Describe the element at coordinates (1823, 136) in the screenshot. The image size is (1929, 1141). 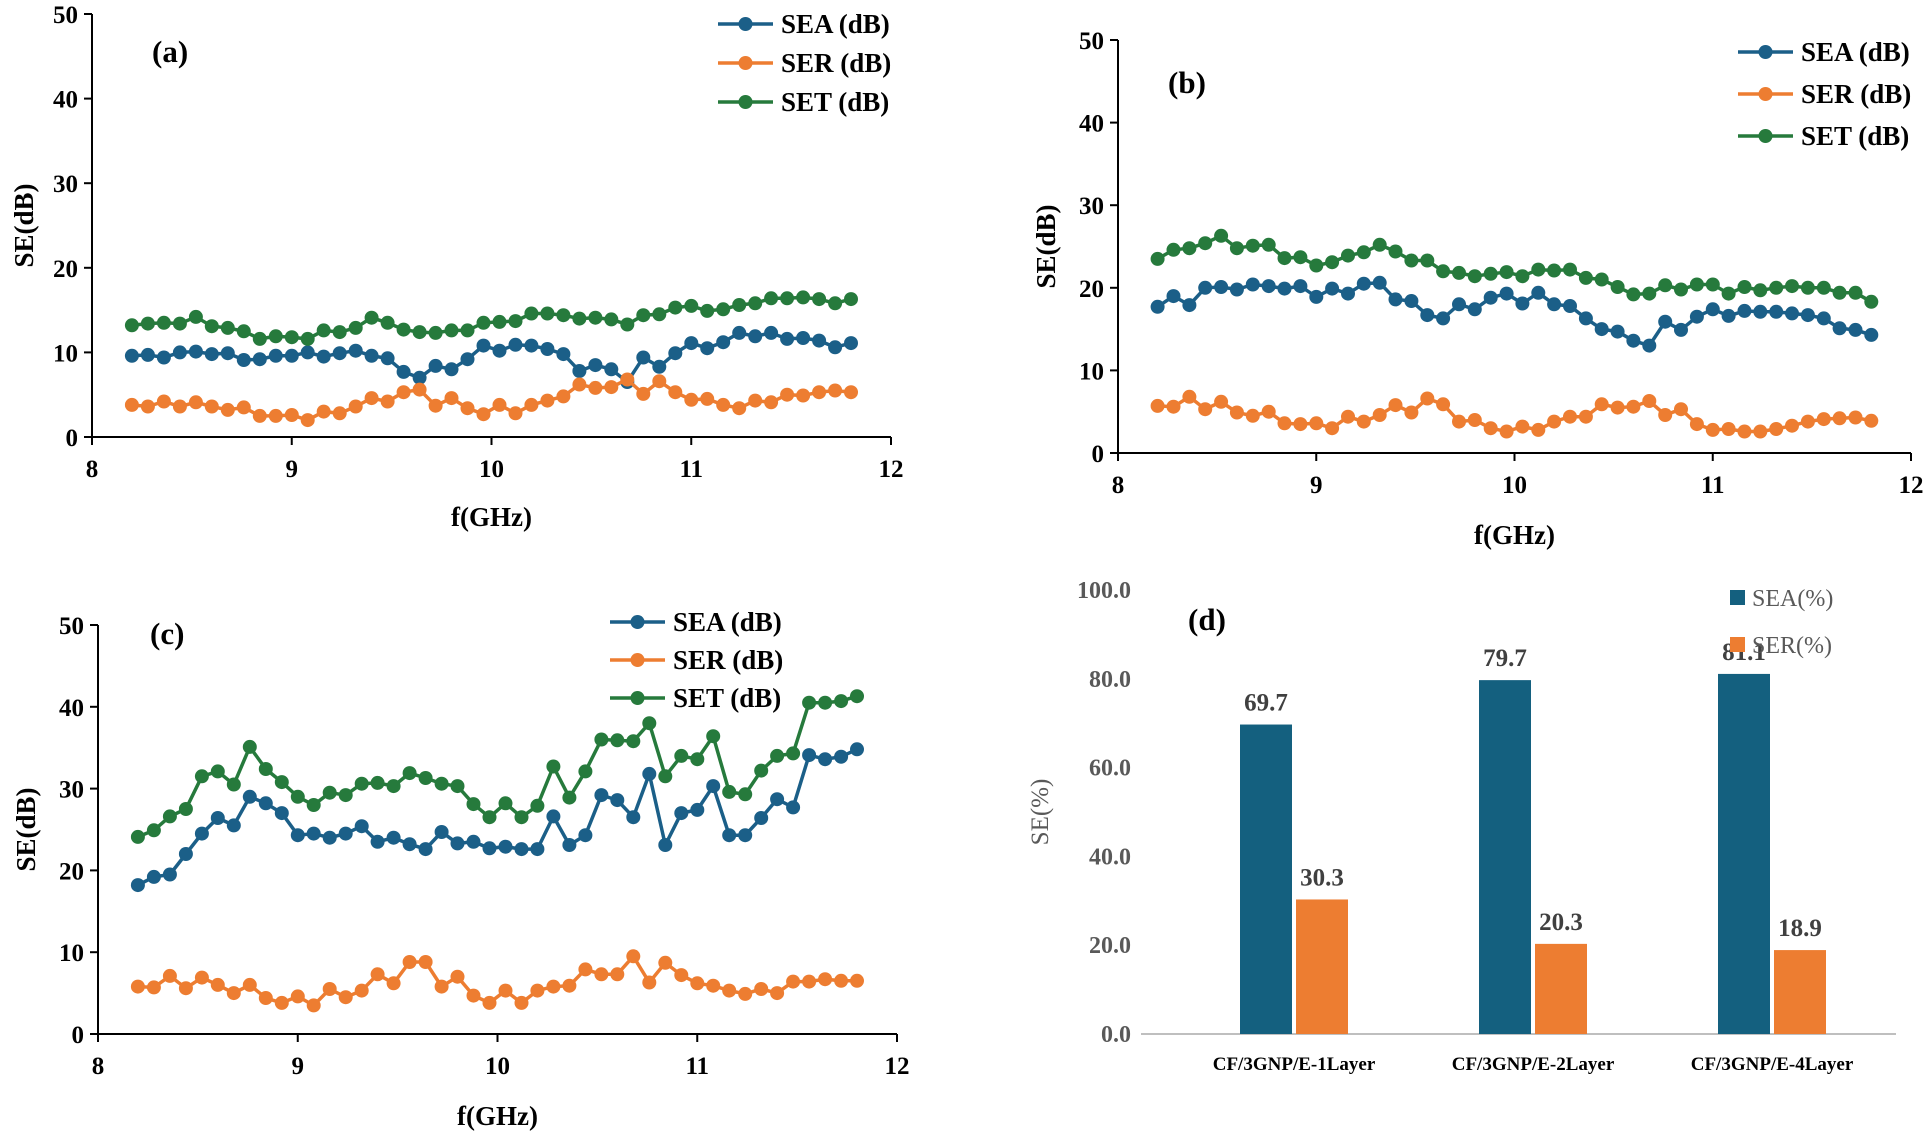
I see `legend-item-set: SET (dB)` at that location.